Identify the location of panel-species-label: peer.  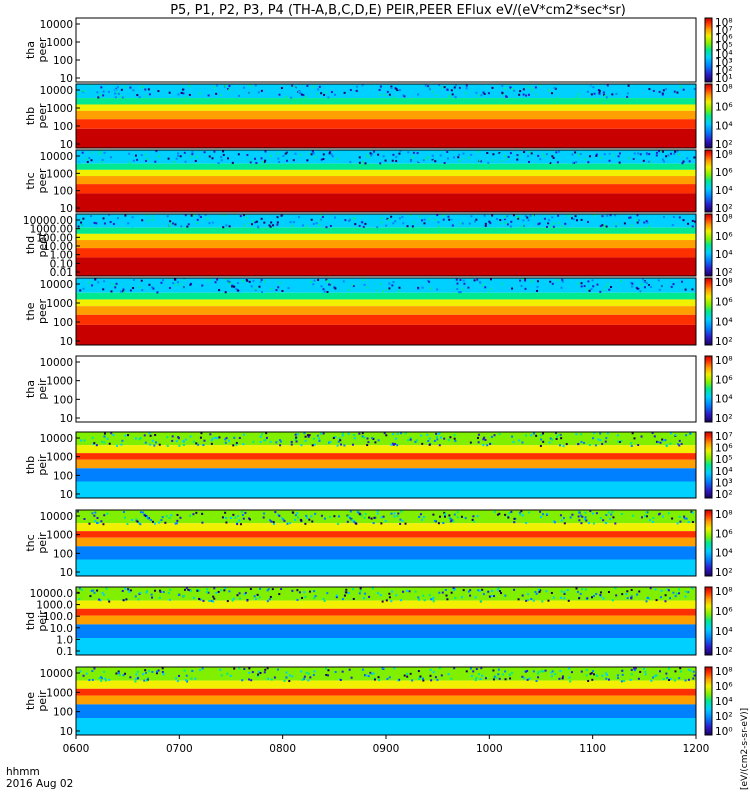
(42, 312).